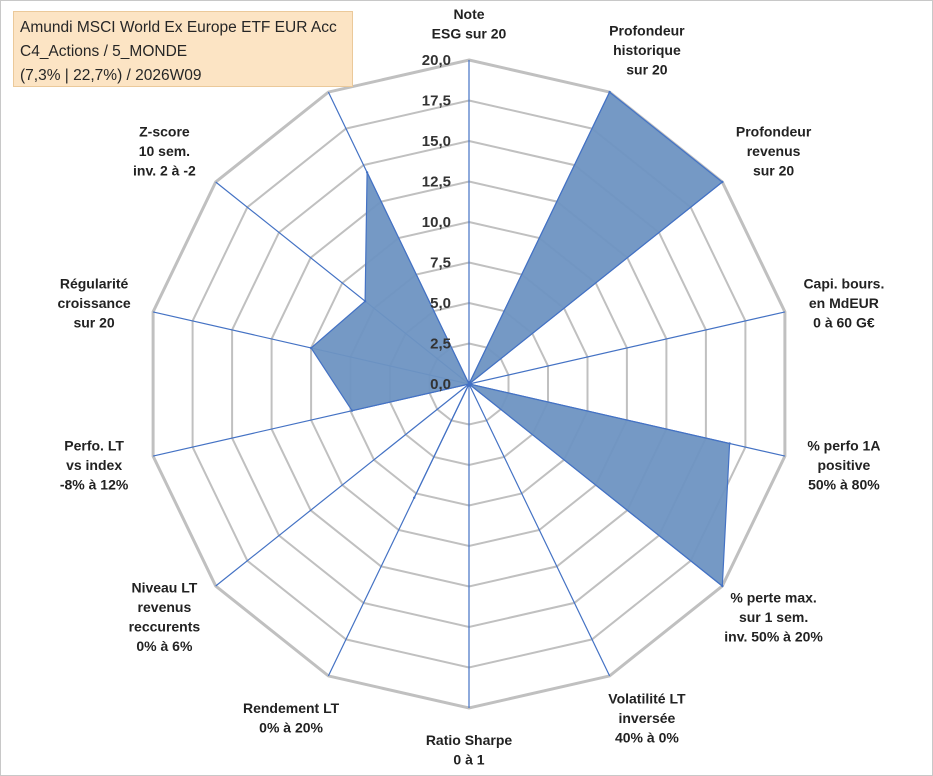  I want to click on category-label-line: vs index, so click(94, 465).